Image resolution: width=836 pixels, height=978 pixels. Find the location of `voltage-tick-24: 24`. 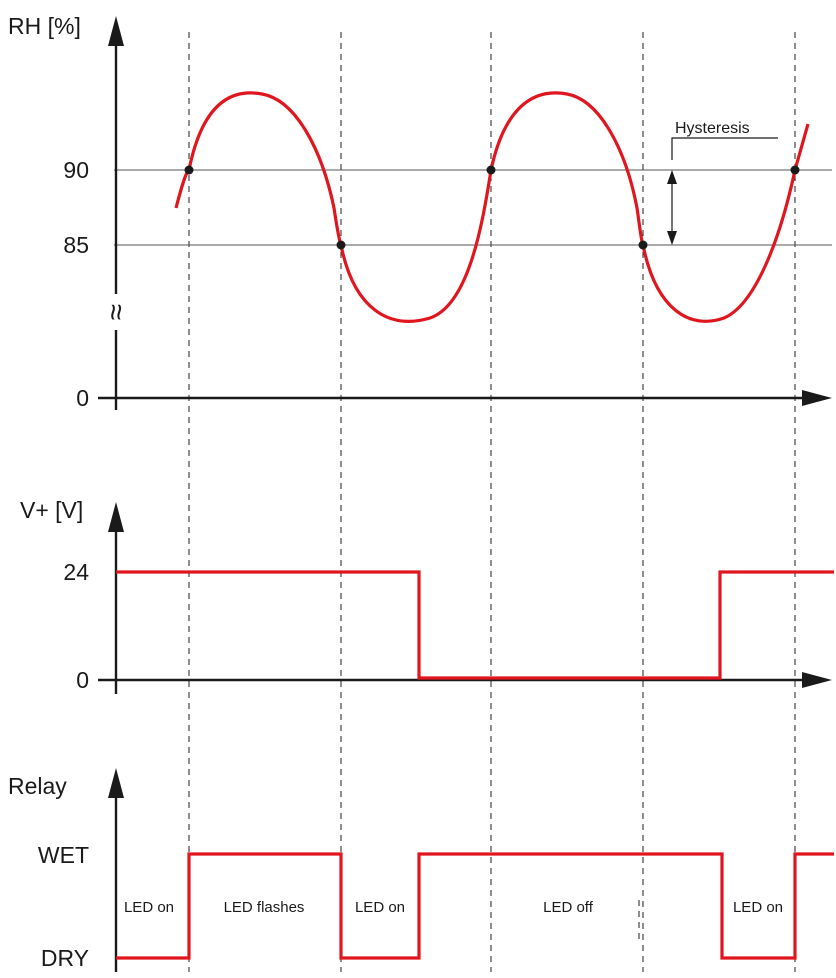

voltage-tick-24: 24 is located at coordinates (76, 572).